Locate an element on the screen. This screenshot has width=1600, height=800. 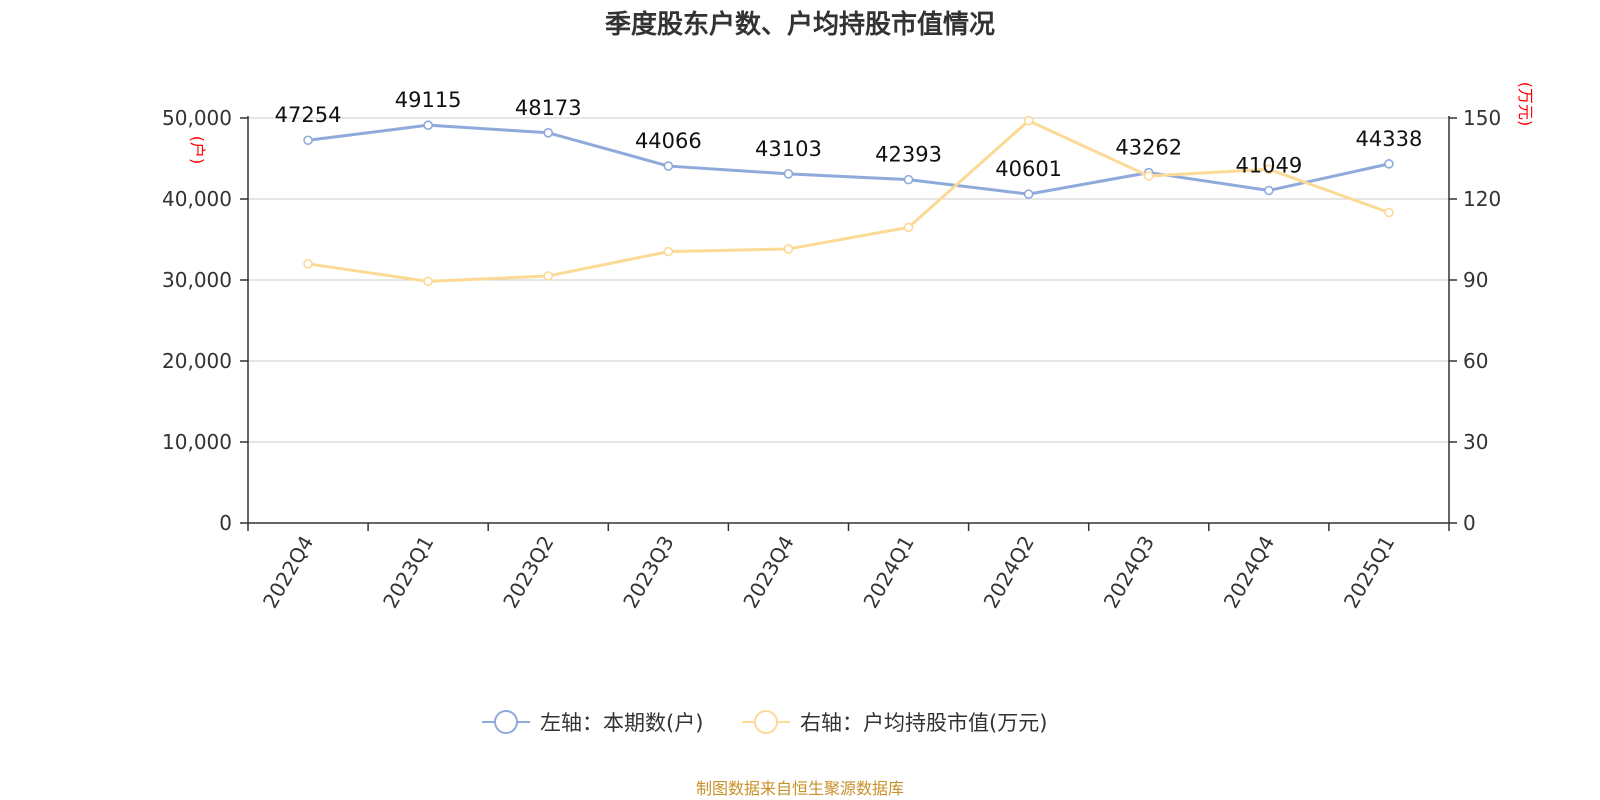
legend-item: 右轴：户均持股市值(万元) is located at coordinates (894, 722).